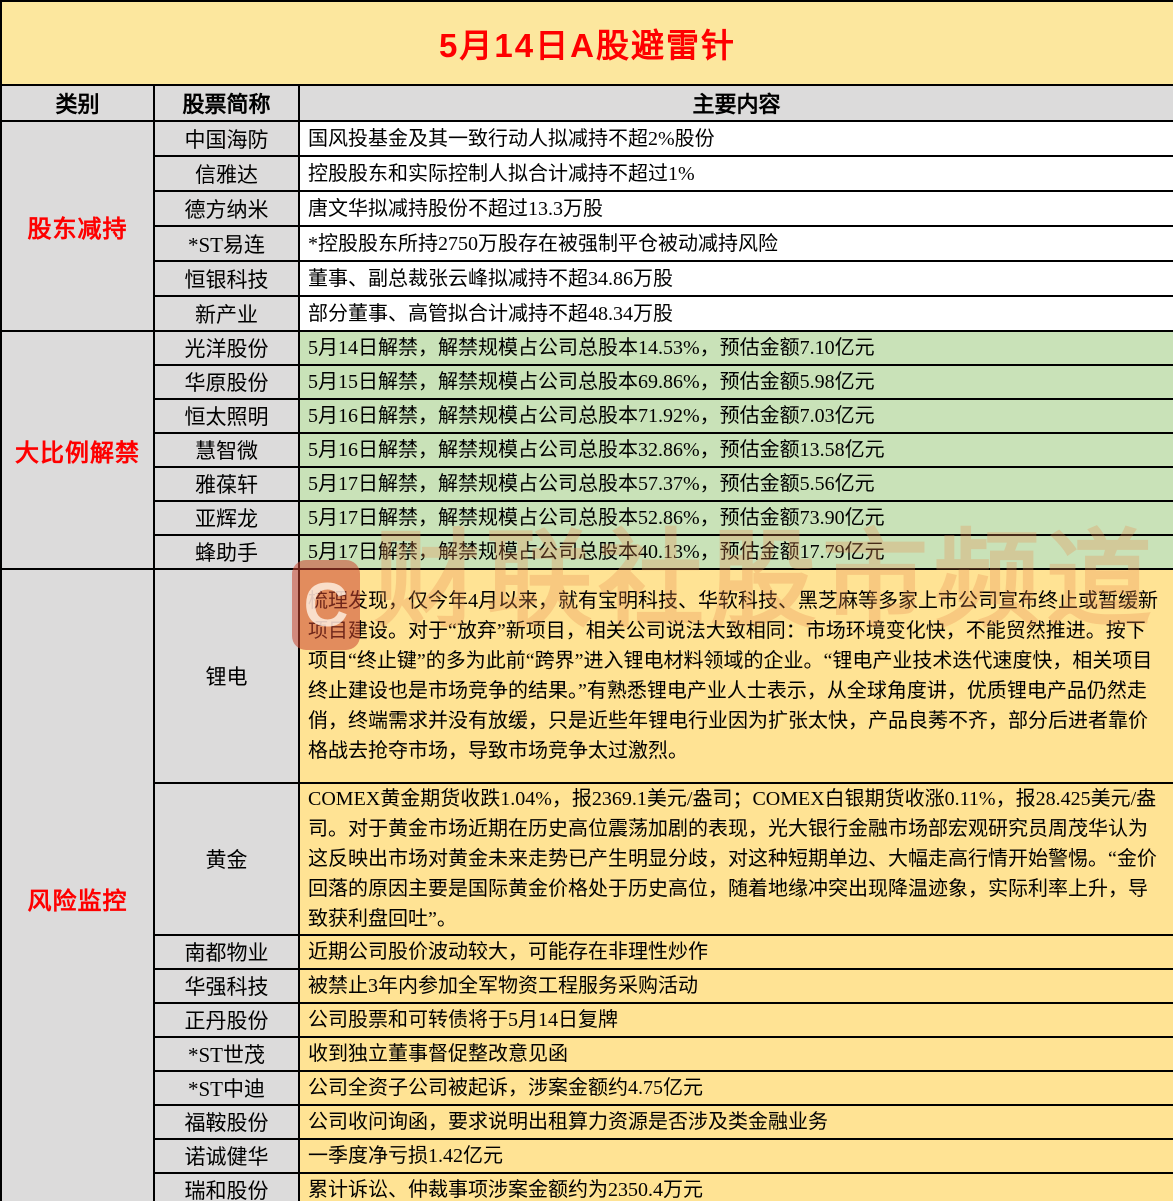  Describe the element at coordinates (735, 1186) in the screenshot. I see `content-cell: 累计诉讼、仲裁事项涉案金额约为2350.4万元` at that location.